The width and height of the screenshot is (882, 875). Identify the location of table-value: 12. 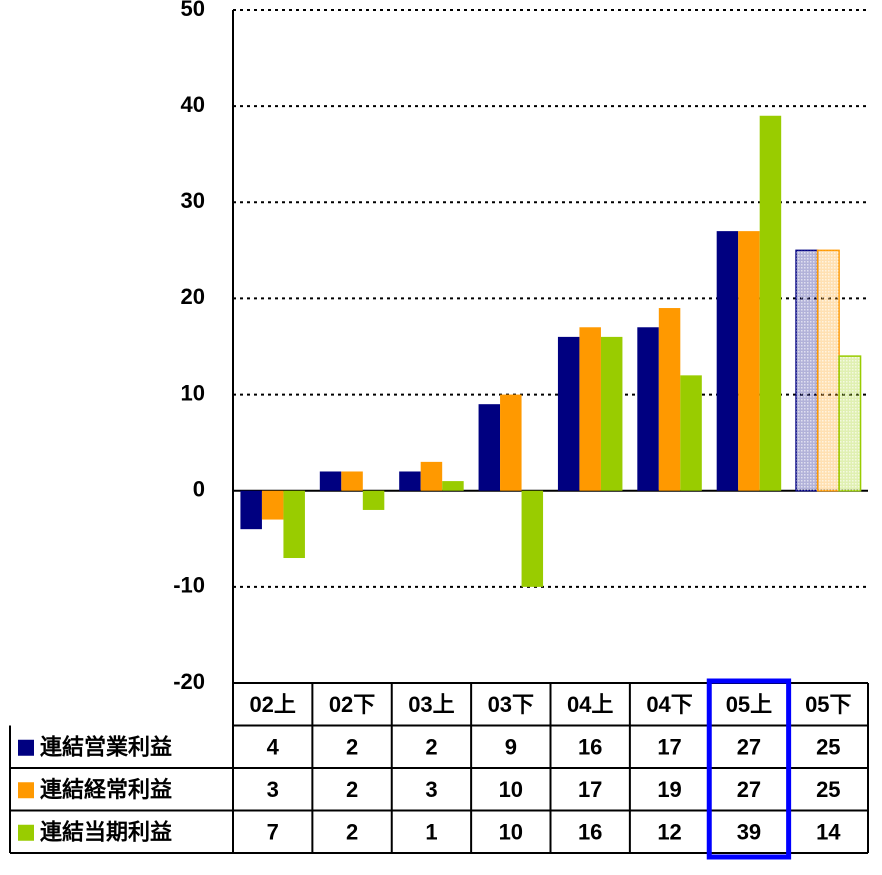
(669, 832).